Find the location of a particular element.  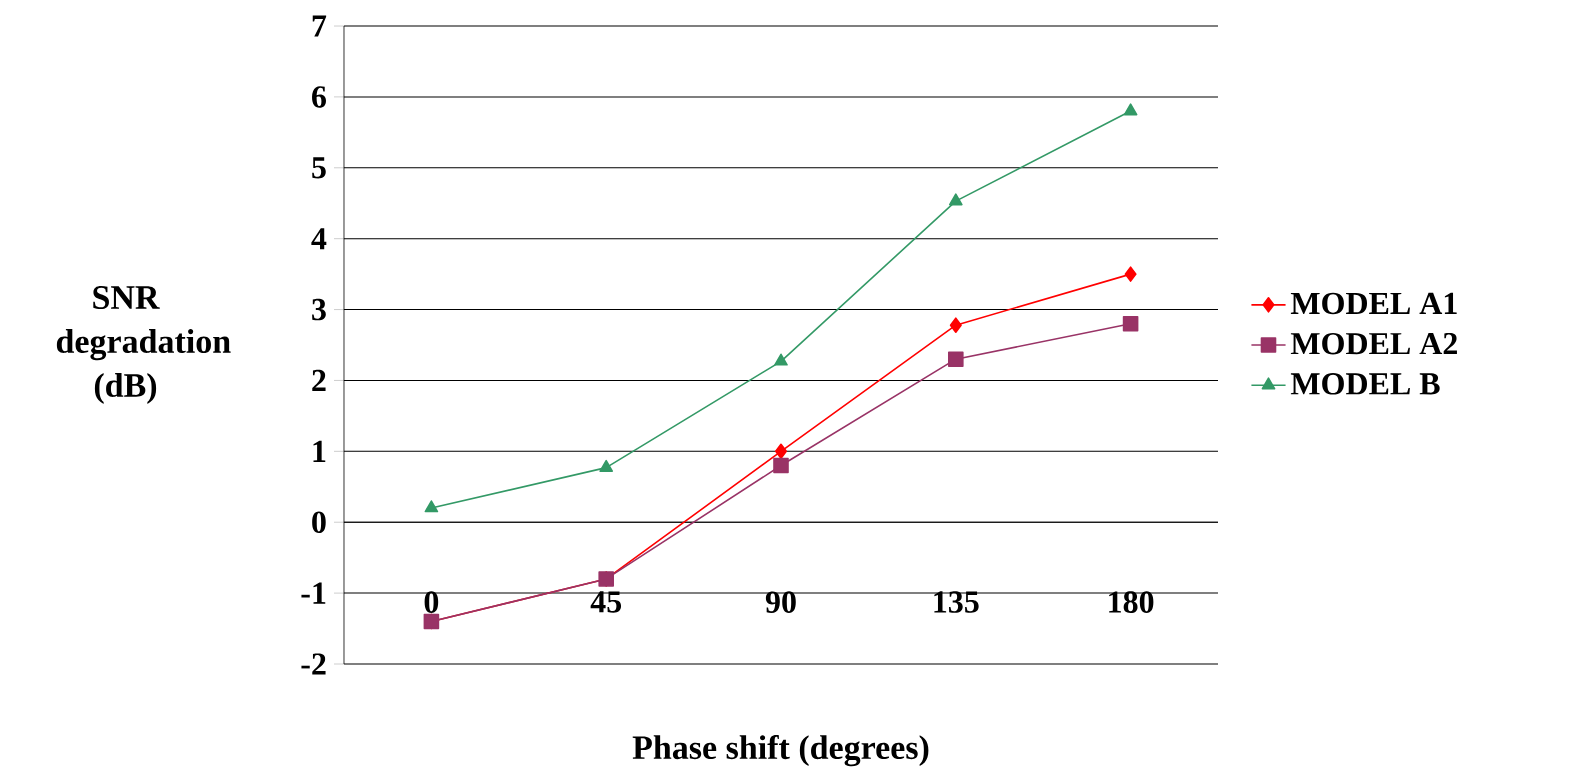

x-tick-label: 45 is located at coordinates (606, 602).